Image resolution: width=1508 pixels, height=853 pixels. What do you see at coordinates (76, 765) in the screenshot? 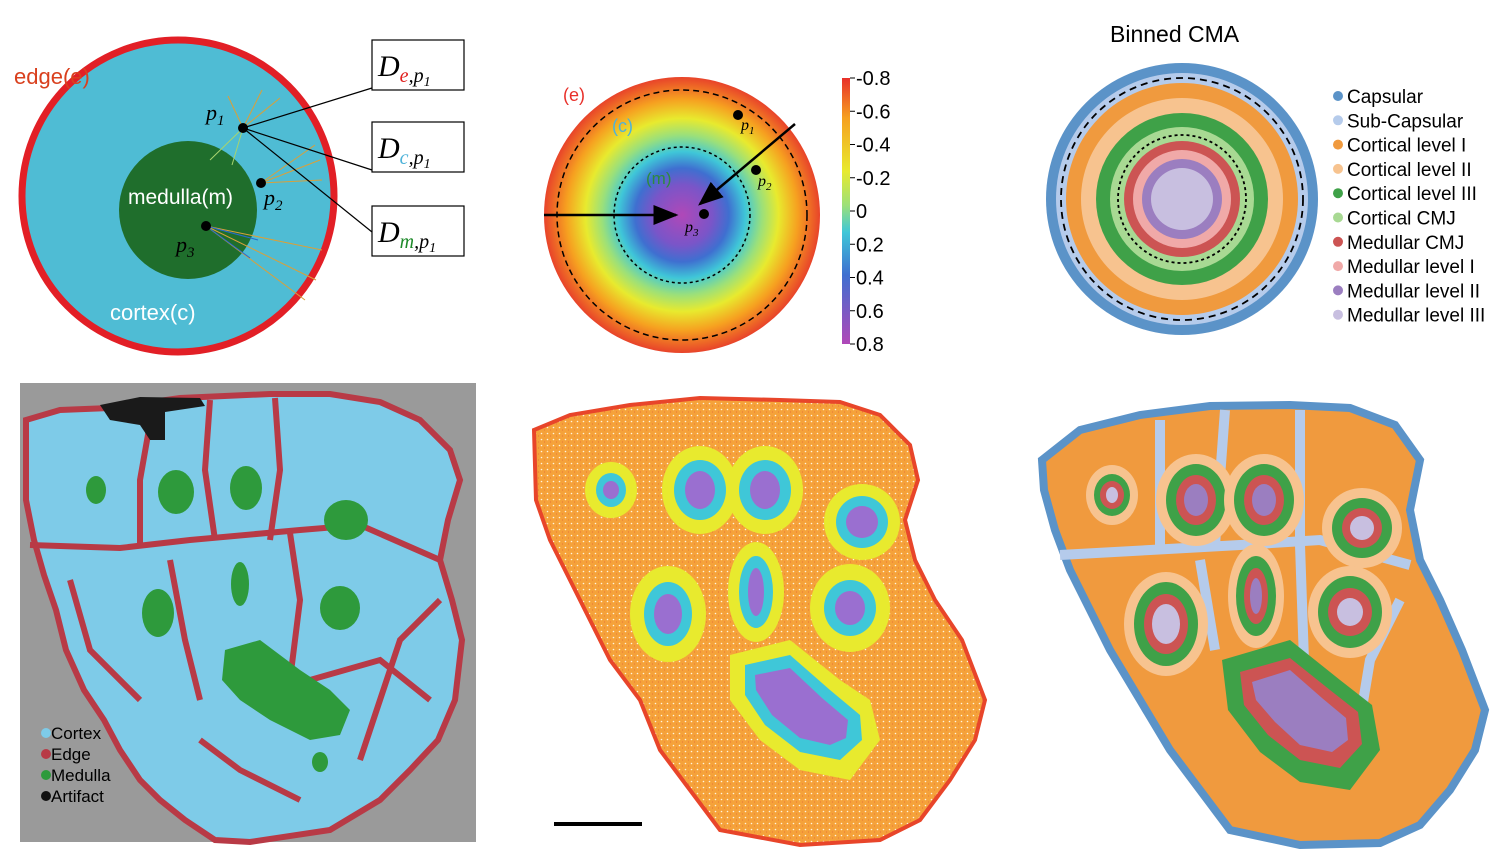
I see `segmentation-legend: Cortex Edge Medulla Artifact` at bounding box center [76, 765].